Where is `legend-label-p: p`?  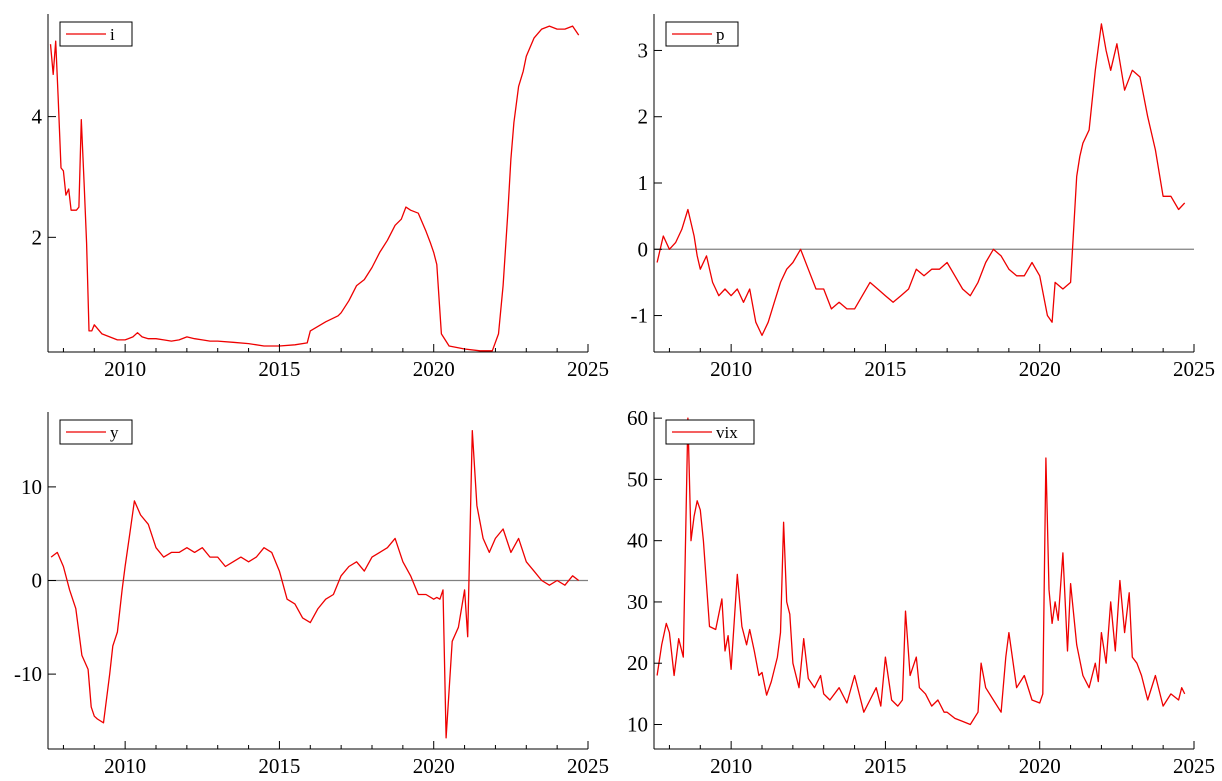
legend-label-p: p is located at coordinates (720, 34).